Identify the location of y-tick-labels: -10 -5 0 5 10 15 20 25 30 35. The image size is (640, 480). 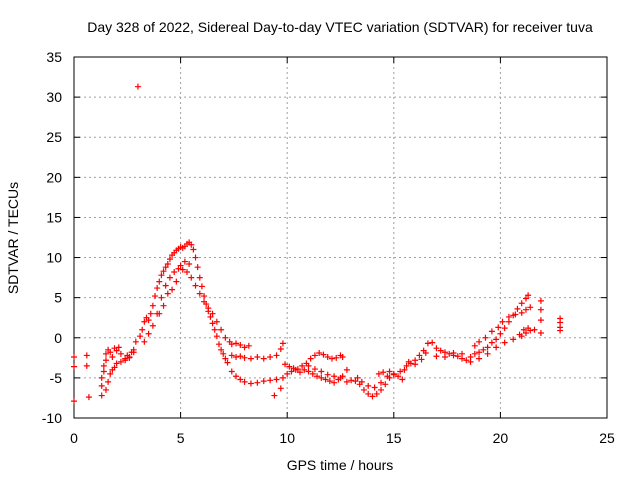
(52, 237).